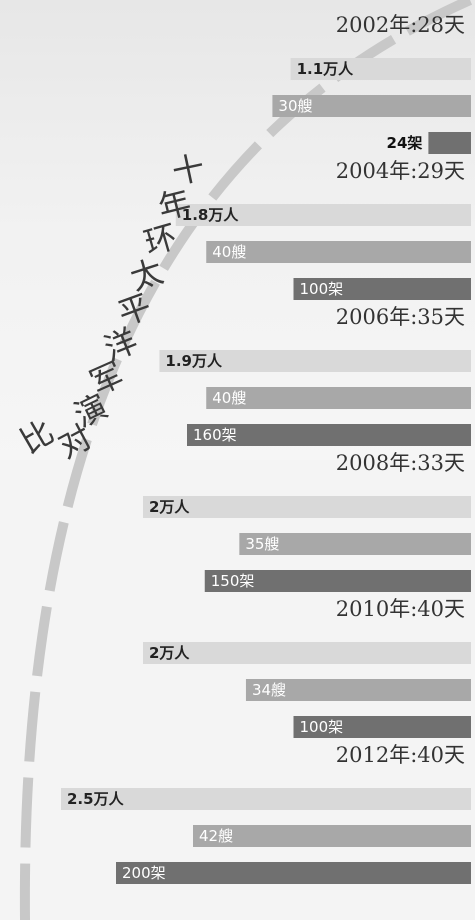 The image size is (475, 920). I want to click on year-group: 2006年:35天 1.9万人 40艘 160架, so click(315, 375).